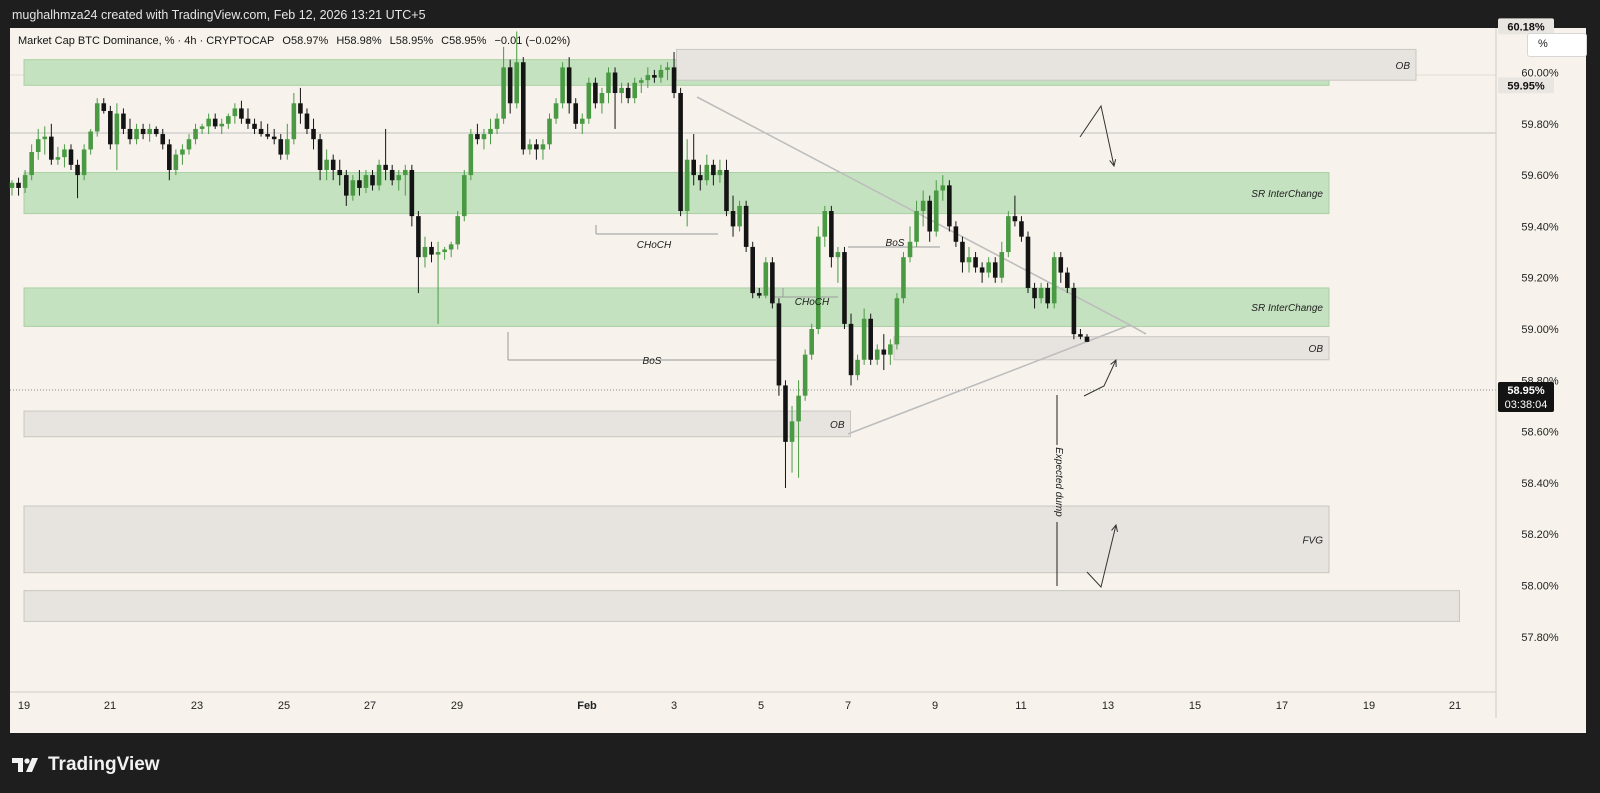 The width and height of the screenshot is (1600, 793). Describe the element at coordinates (652, 361) in the screenshot. I see `bos-label: BoS` at that location.